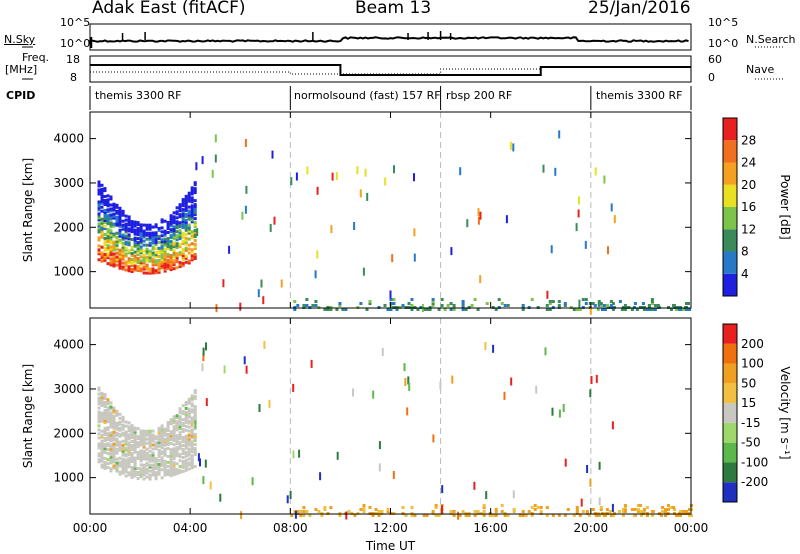 Image resolution: width=800 pixels, height=554 pixels. Describe the element at coordinates (760, 69) in the screenshot. I see `nave-label: Nave` at that location.